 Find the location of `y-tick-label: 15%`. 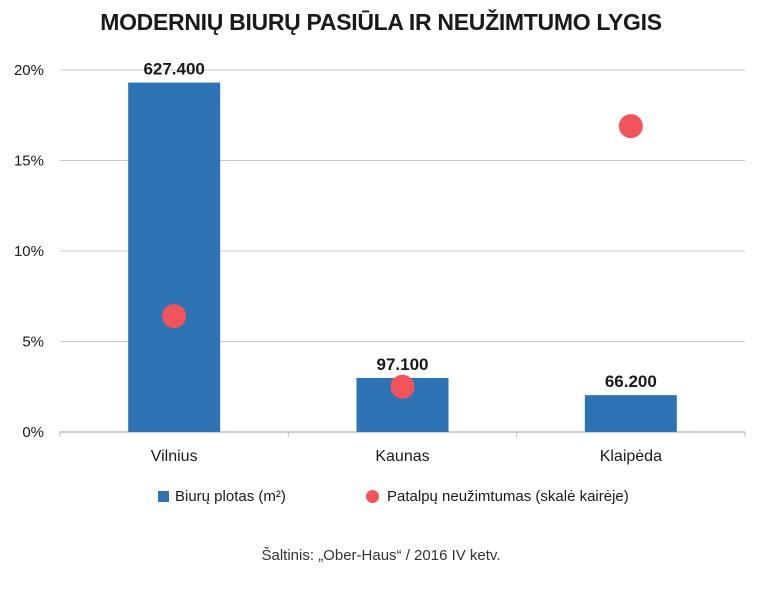

y-tick-label: 15% is located at coordinates (29, 161).